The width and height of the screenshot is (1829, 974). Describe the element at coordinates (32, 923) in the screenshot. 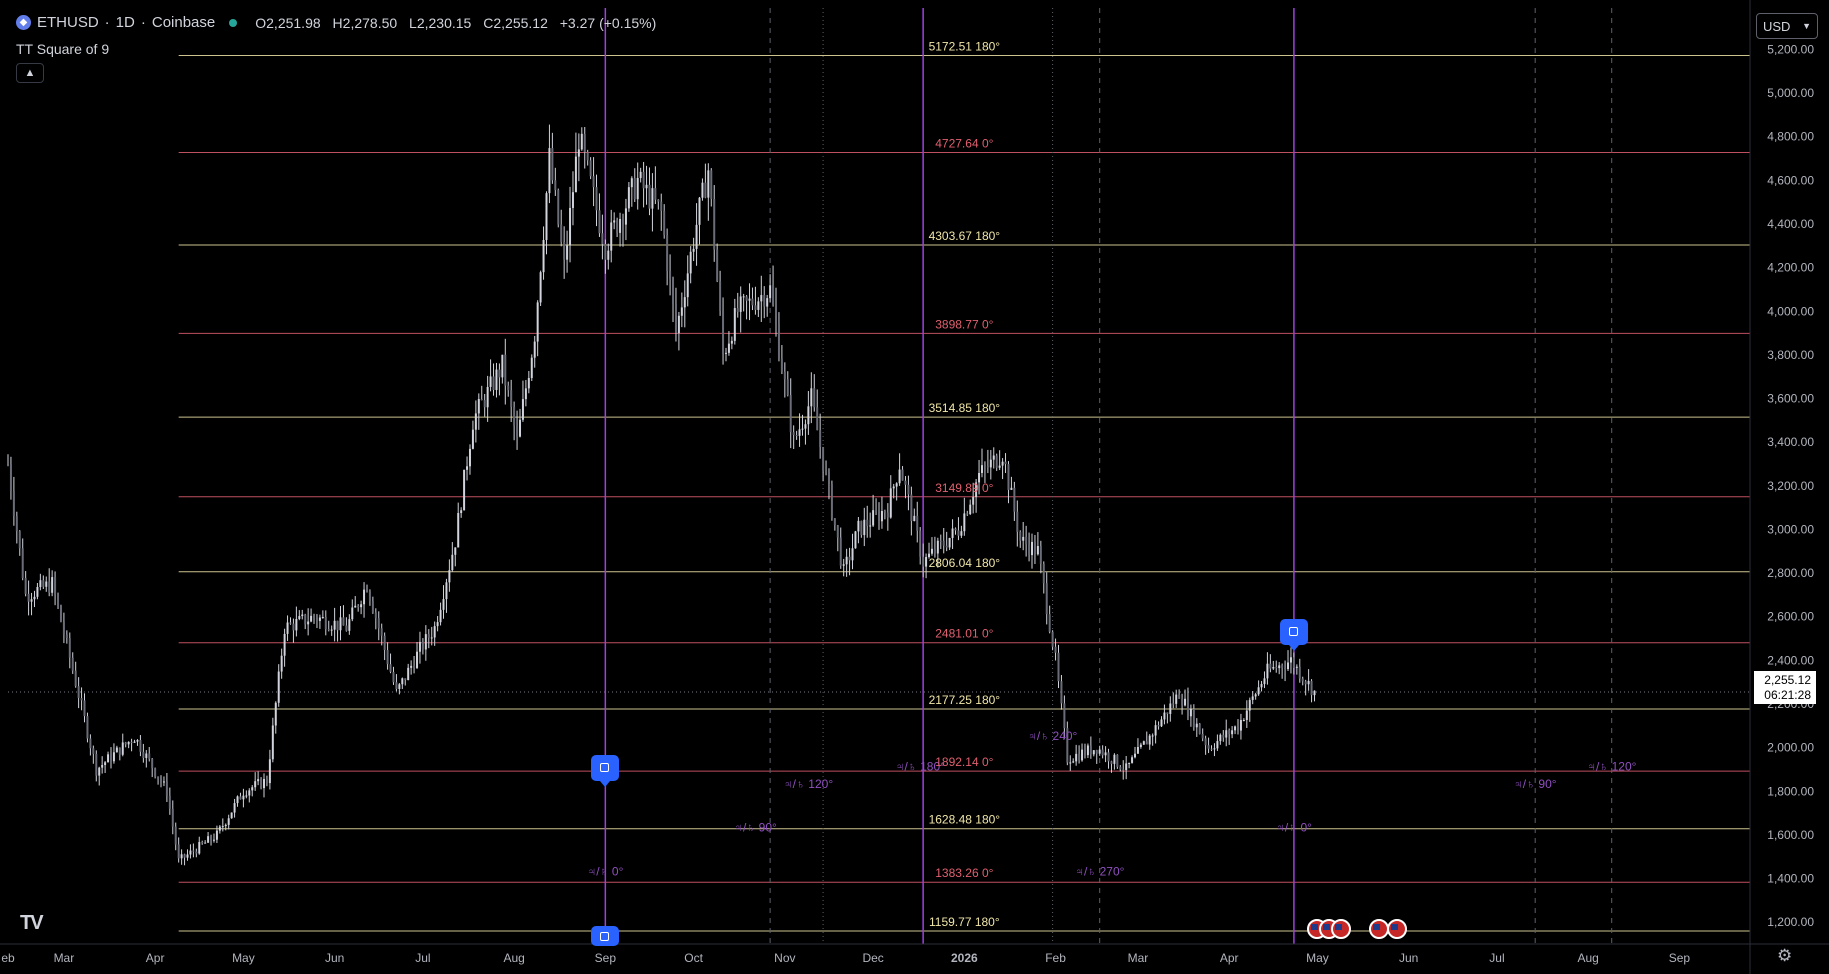

I see `tradingview-logo-icon: TV` at that location.